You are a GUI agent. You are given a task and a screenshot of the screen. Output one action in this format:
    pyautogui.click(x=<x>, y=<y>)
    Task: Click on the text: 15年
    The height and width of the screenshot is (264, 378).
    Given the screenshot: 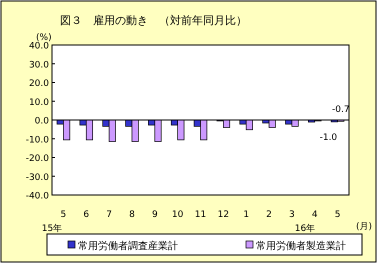 What is the action you would take?
    pyautogui.click(x=52, y=228)
    